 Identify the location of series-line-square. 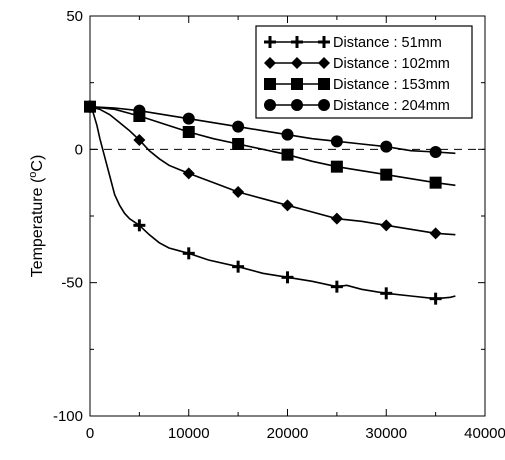
(272, 146).